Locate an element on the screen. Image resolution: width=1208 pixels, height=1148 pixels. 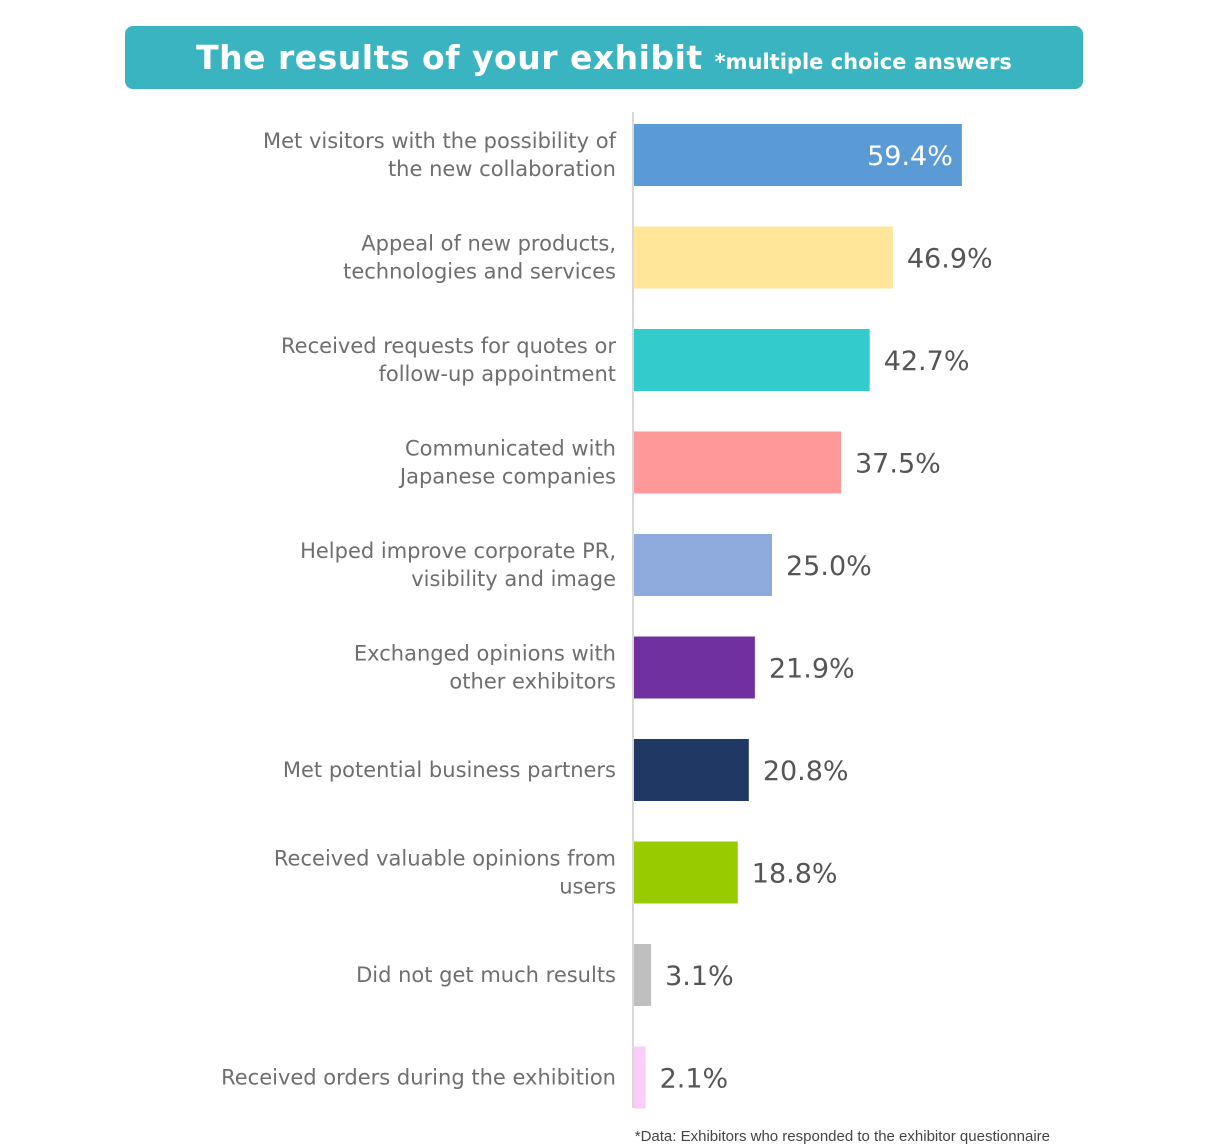
bar-value-label: 59.4% is located at coordinates (910, 156).